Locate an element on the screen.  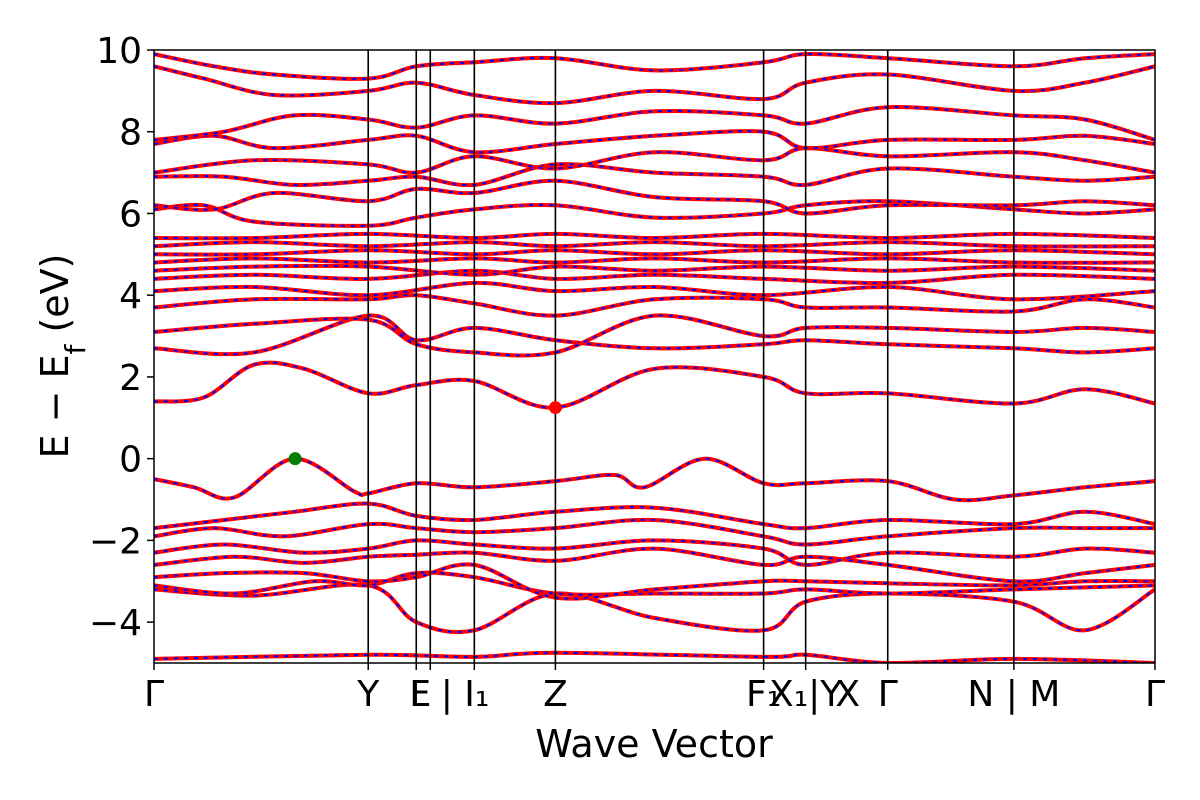
y-axis-label: E − Ef (eV) is located at coordinates (62, 356).